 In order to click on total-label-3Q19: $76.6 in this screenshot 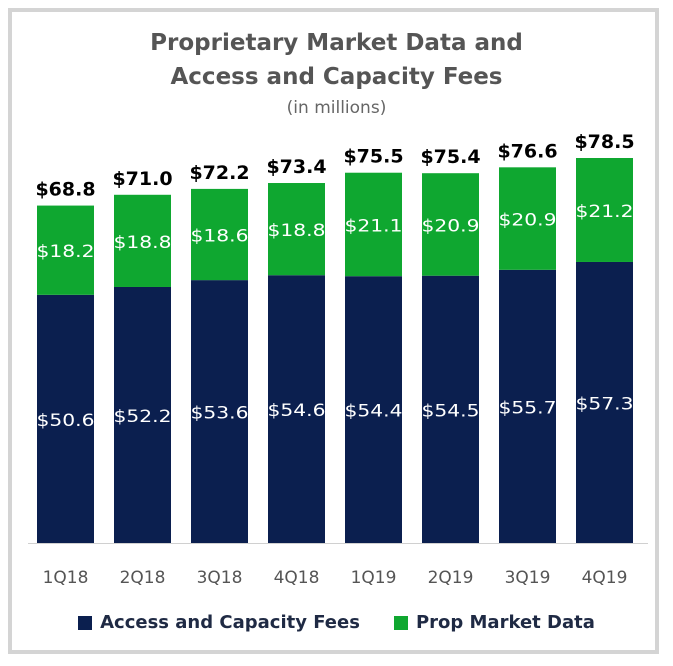, I will do `click(527, 151)`.